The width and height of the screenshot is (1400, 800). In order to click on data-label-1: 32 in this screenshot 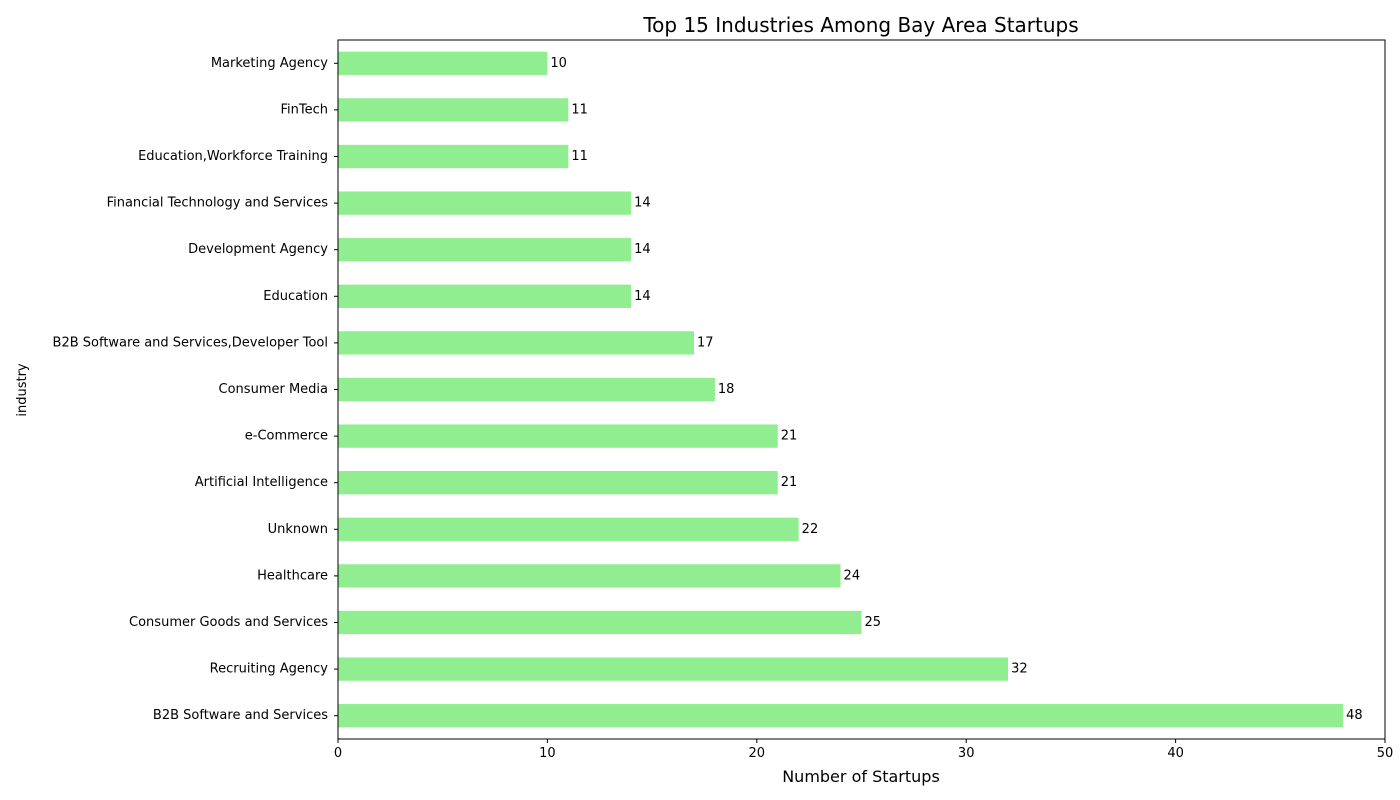, I will do `click(1019, 669)`.